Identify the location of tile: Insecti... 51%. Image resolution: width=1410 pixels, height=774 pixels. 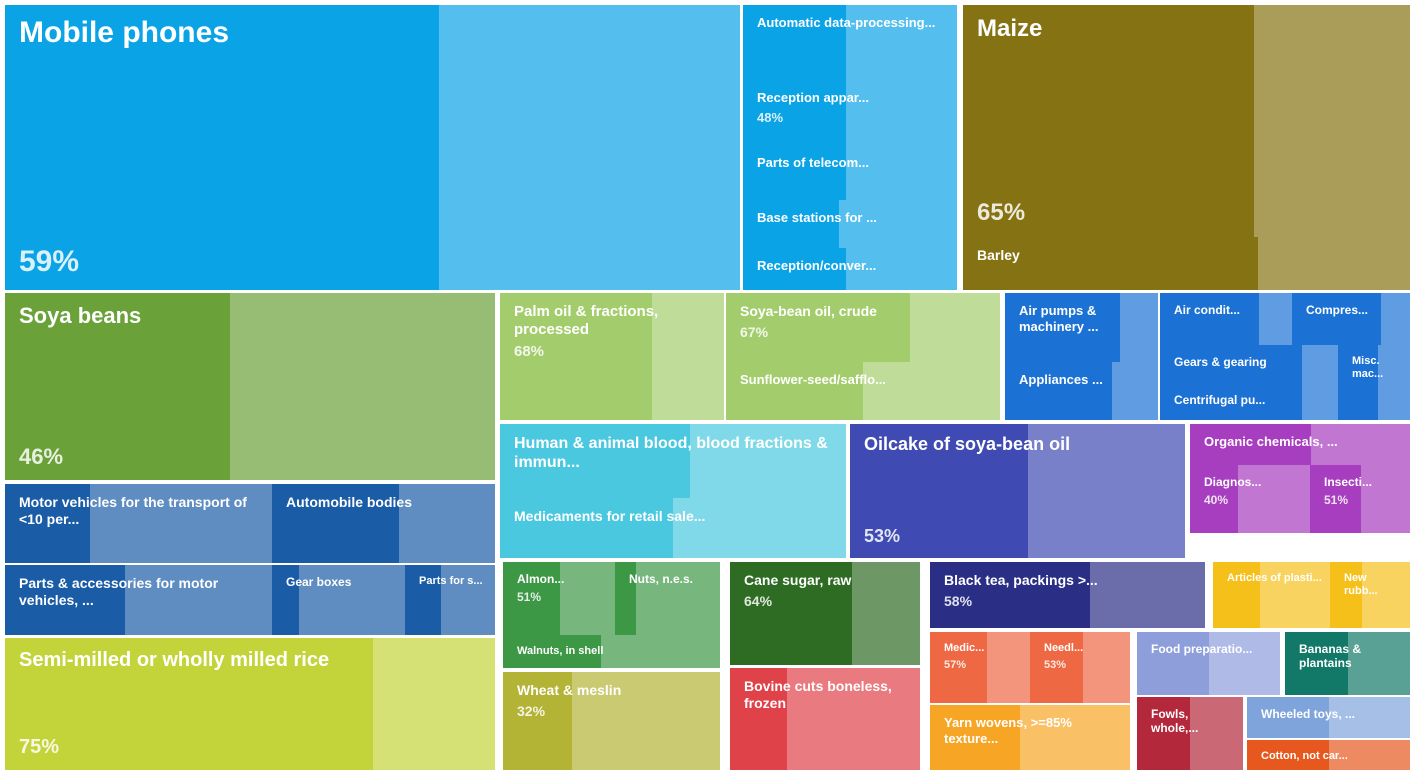
(1360, 499).